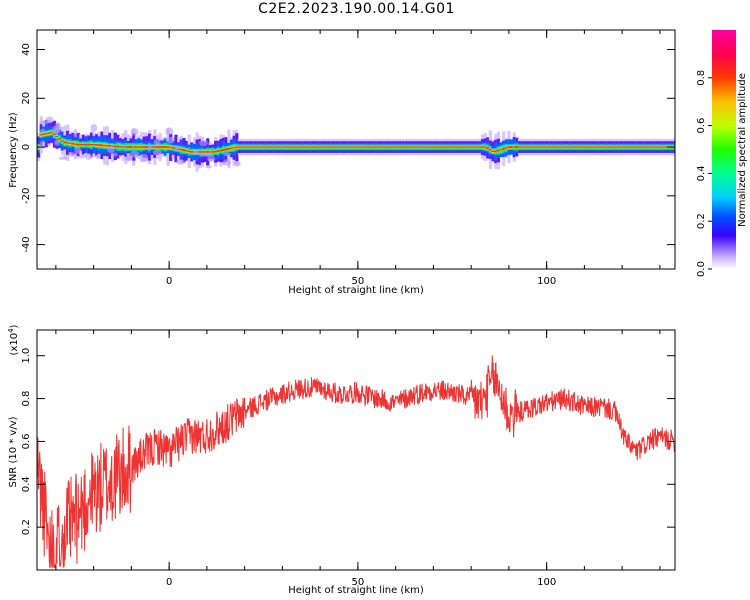 This screenshot has height=600, width=750. I want to click on spectrogram-y-label: Frequency (Hz), so click(13, 150).